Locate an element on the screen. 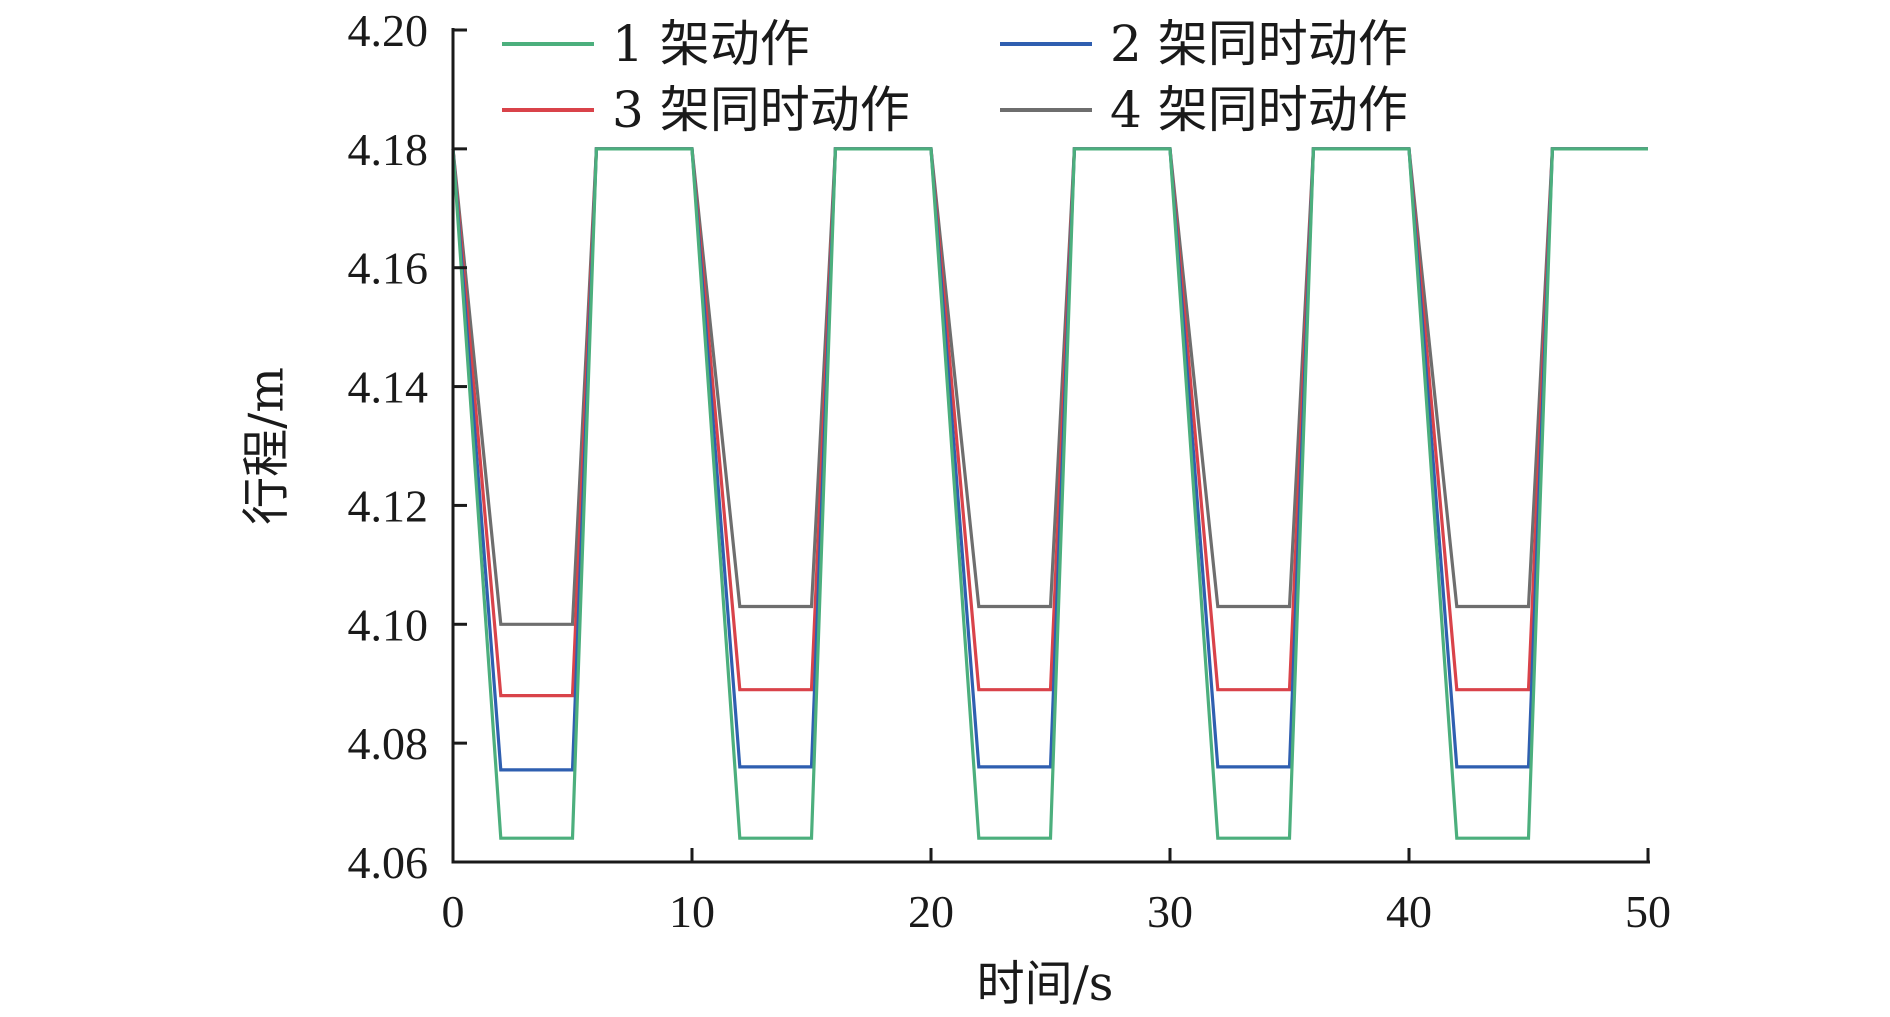 This screenshot has height=1017, width=1890. y-tick-label: 4.18 is located at coordinates (388, 149).